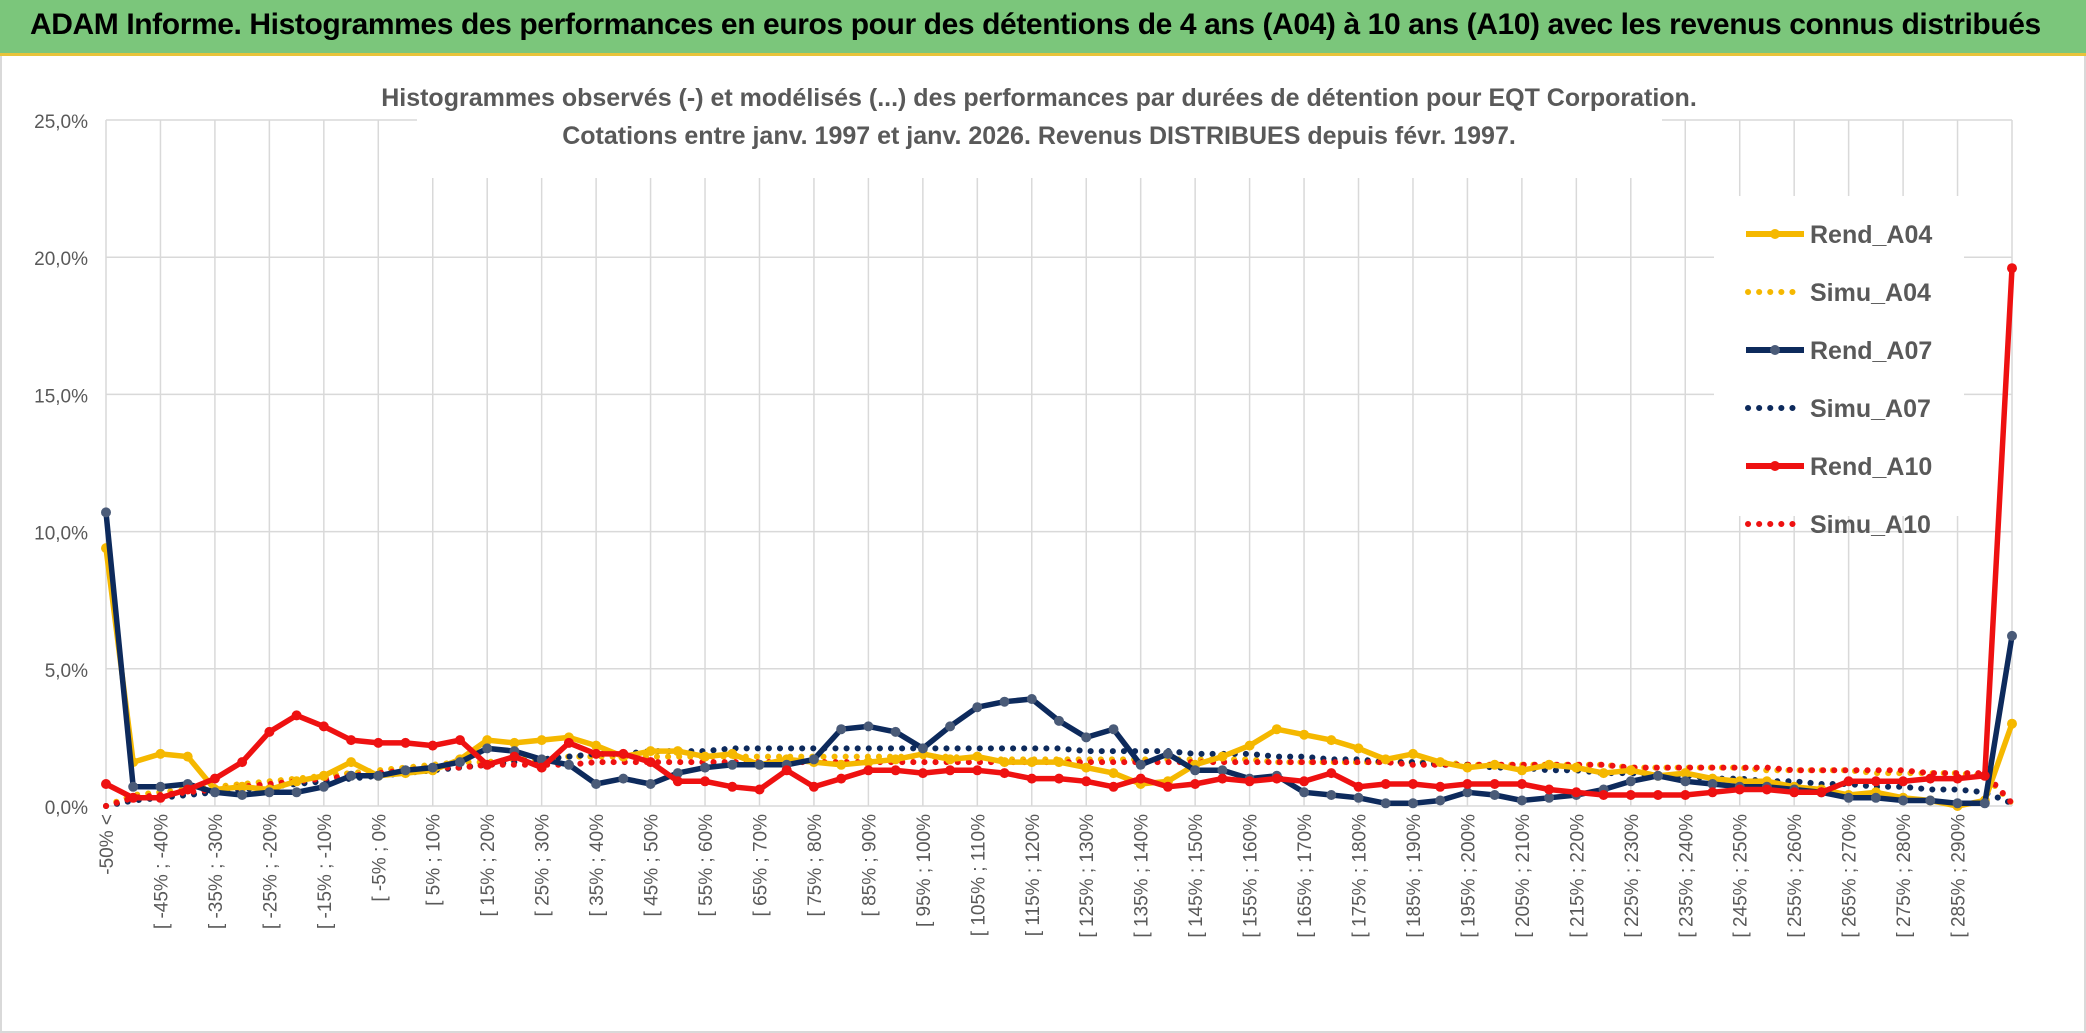 The height and width of the screenshot is (1033, 2086). Describe the element at coordinates (434, 860) in the screenshot. I see `x-tick-label: [ 5% ; 10%` at that location.